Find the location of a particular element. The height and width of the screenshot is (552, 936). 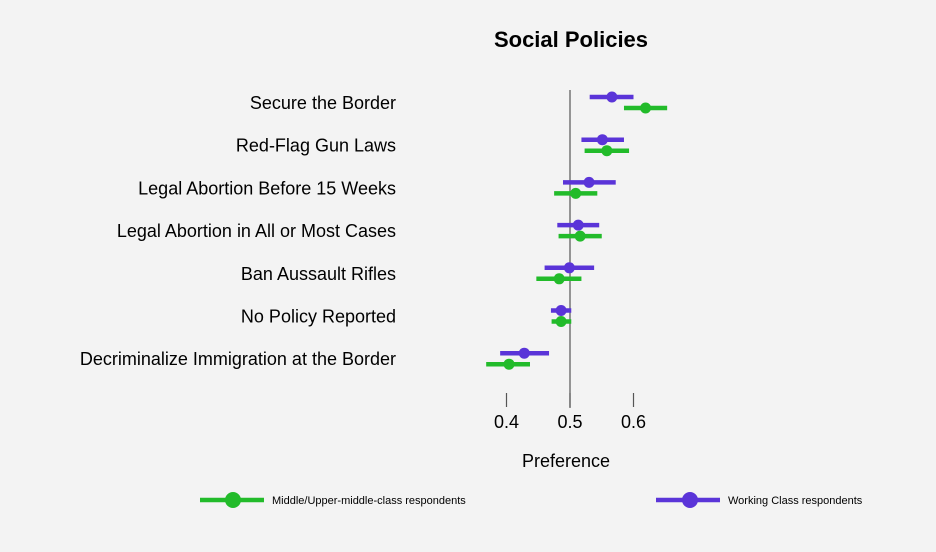

x-axis-label: Preference is located at coordinates (566, 461).